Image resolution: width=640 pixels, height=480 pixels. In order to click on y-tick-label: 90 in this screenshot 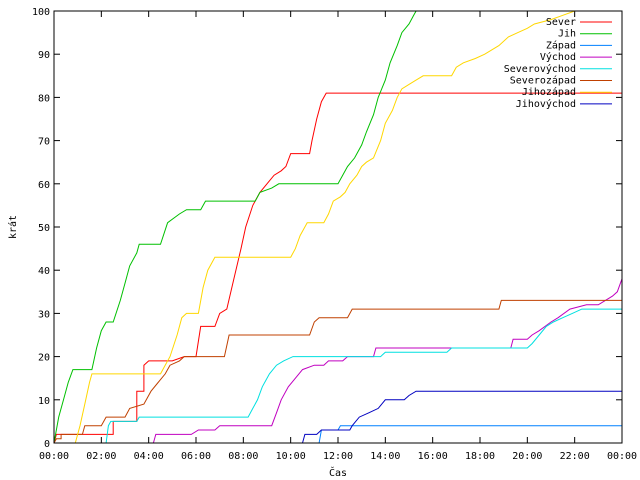, I will do `click(44, 55)`.